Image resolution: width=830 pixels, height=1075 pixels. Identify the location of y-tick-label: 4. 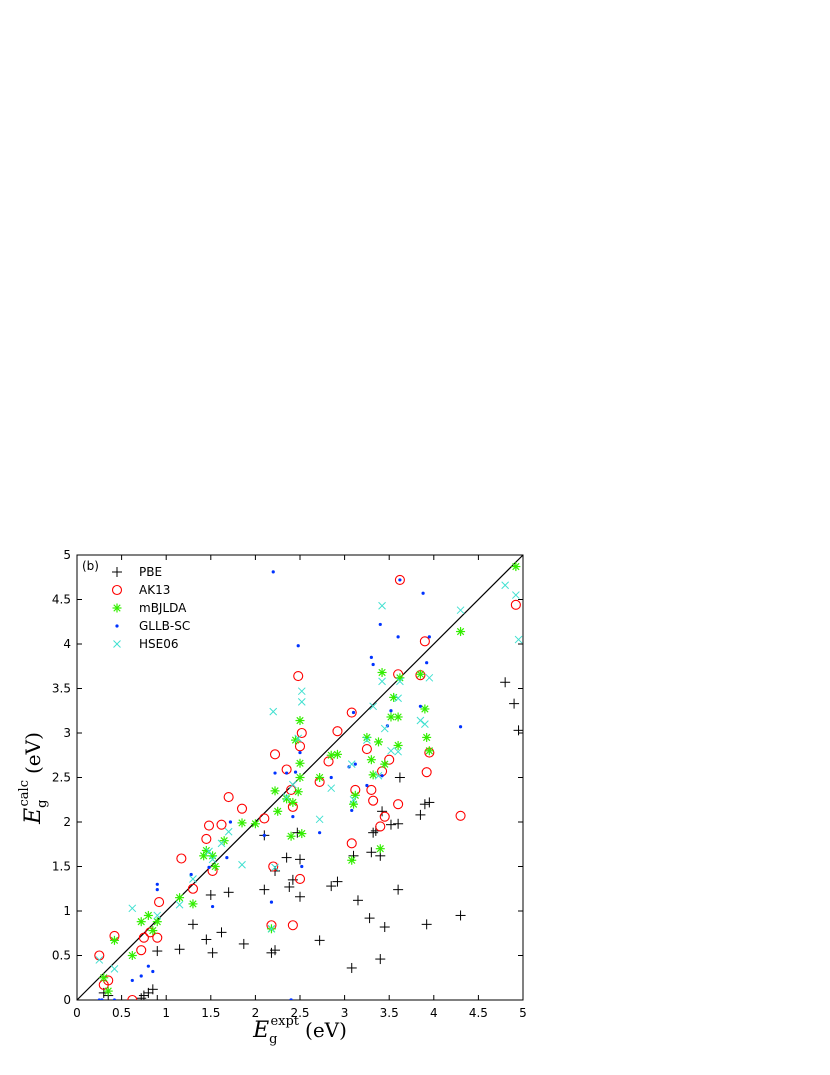
(67, 644).